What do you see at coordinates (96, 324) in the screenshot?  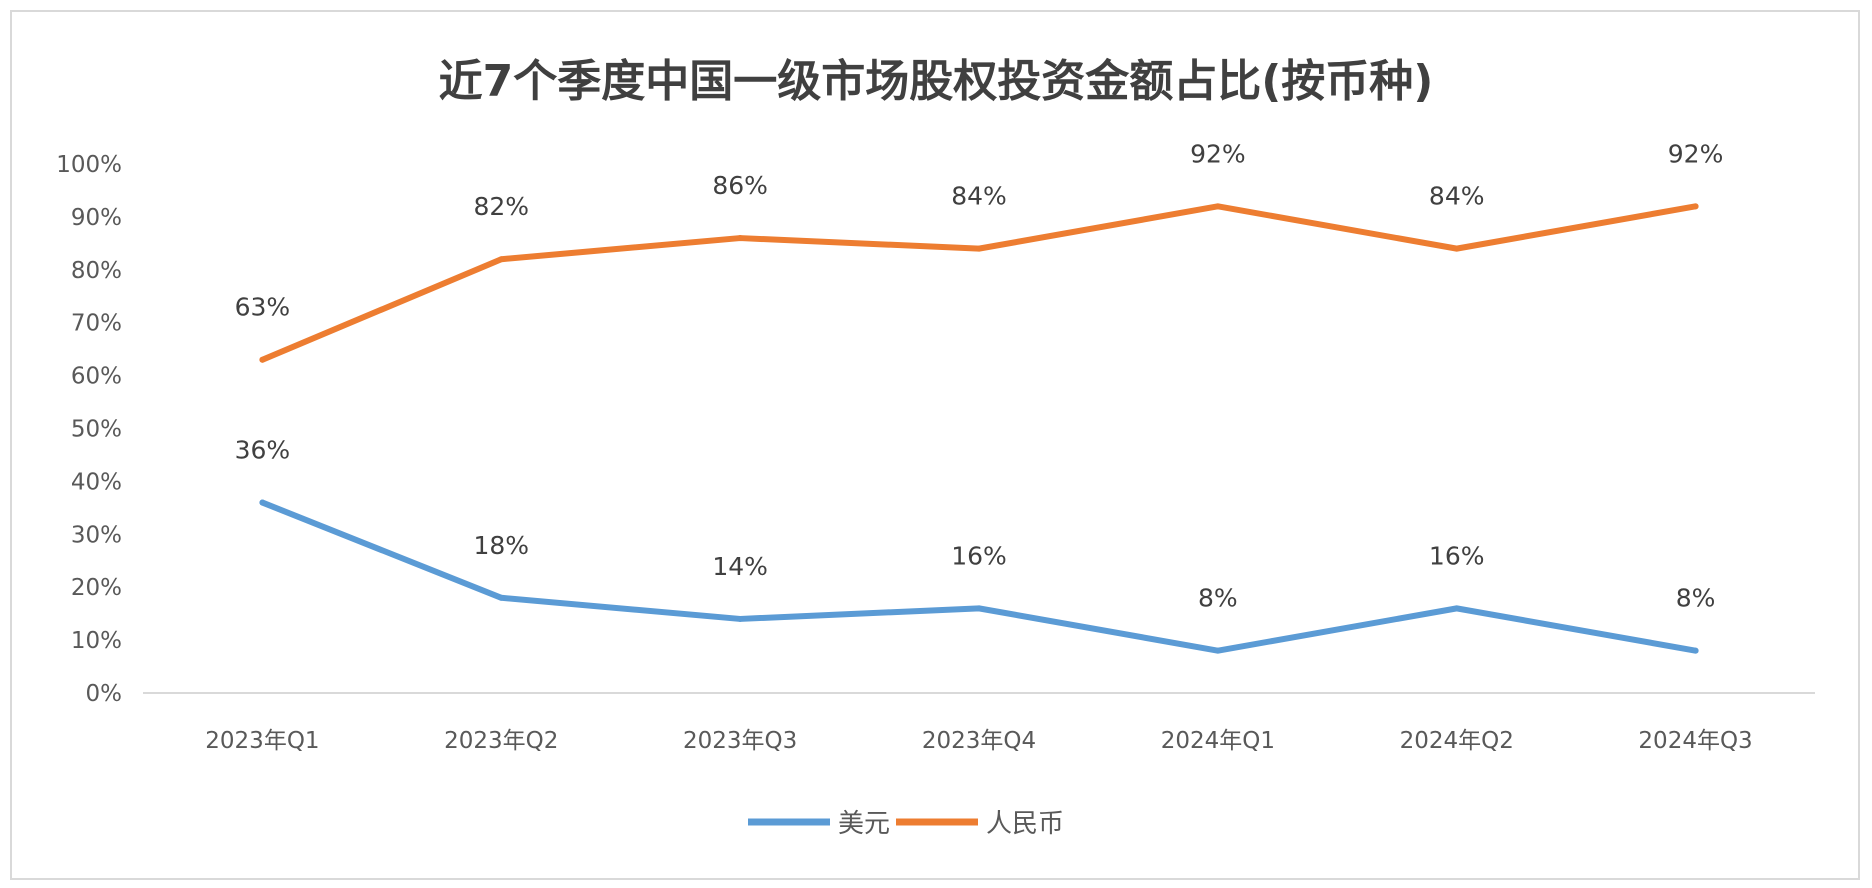 I see `y-tick-label: 70%` at bounding box center [96, 324].